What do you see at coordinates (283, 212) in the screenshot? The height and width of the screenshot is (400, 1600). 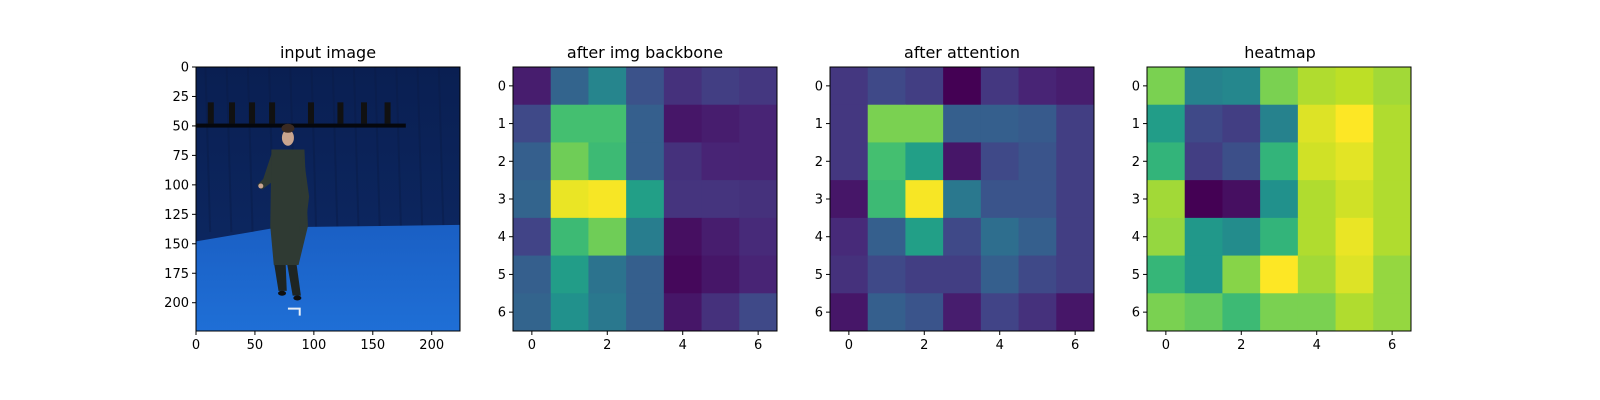 I see `person` at bounding box center [283, 212].